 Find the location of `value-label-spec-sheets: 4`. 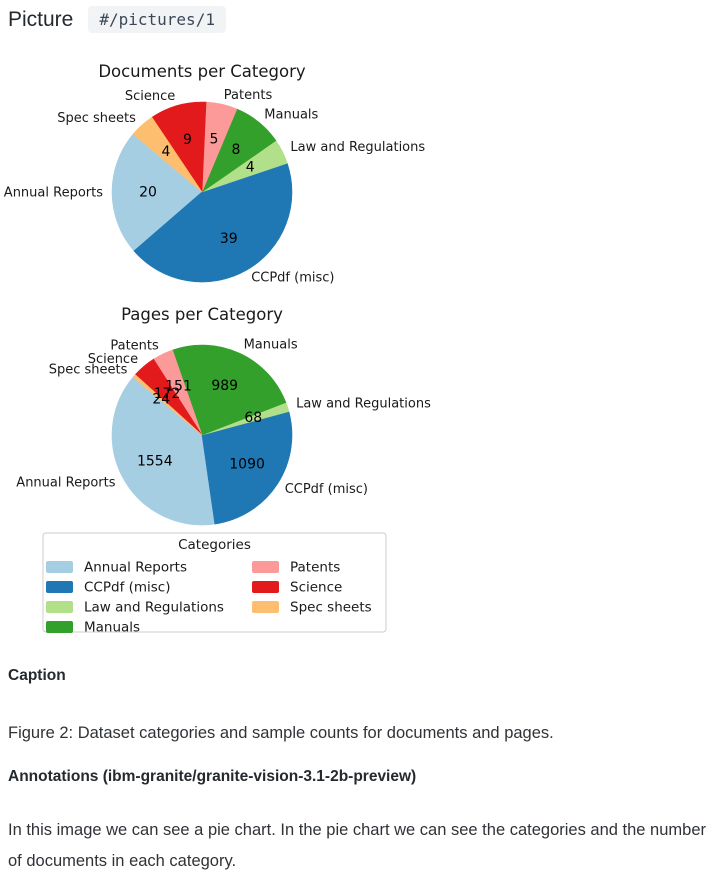

value-label-spec-sheets: 4 is located at coordinates (165, 152).